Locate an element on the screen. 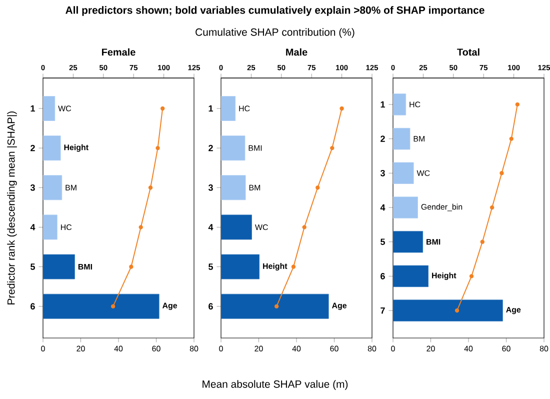 The image size is (550, 399). x2-axis-title: Cumulative SHAP contribution (%) is located at coordinates (275, 33).